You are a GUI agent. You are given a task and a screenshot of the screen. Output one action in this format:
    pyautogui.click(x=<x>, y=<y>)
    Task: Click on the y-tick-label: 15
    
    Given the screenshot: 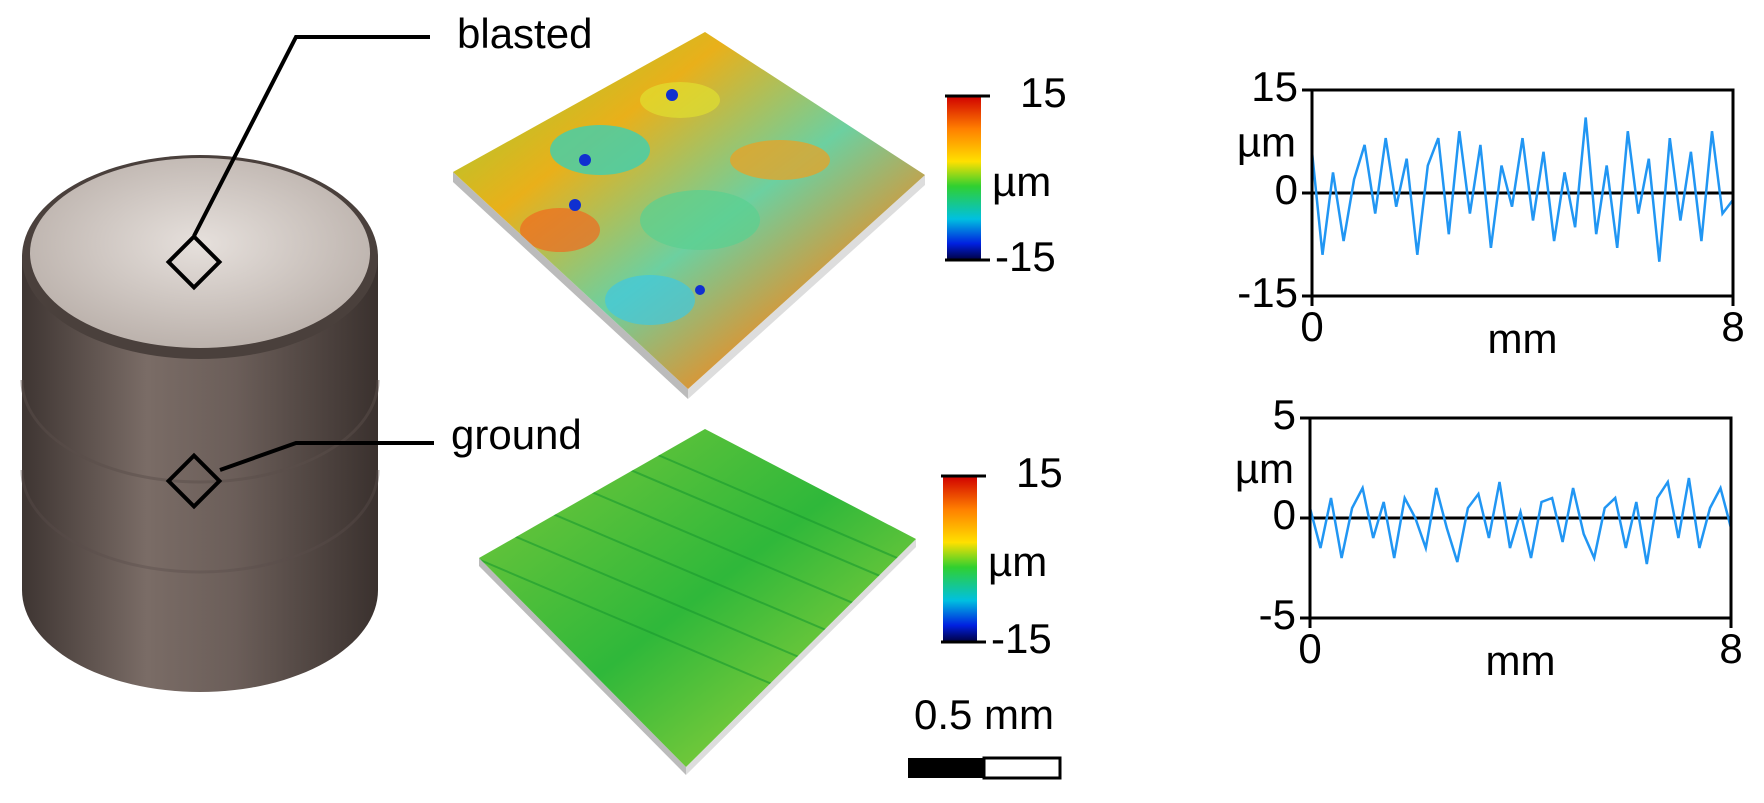 What is the action you would take?
    pyautogui.click(x=1274, y=86)
    